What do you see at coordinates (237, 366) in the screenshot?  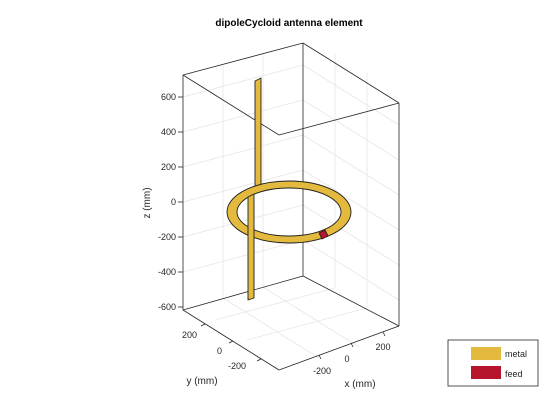 I see `y-tick-label: -200` at bounding box center [237, 366].